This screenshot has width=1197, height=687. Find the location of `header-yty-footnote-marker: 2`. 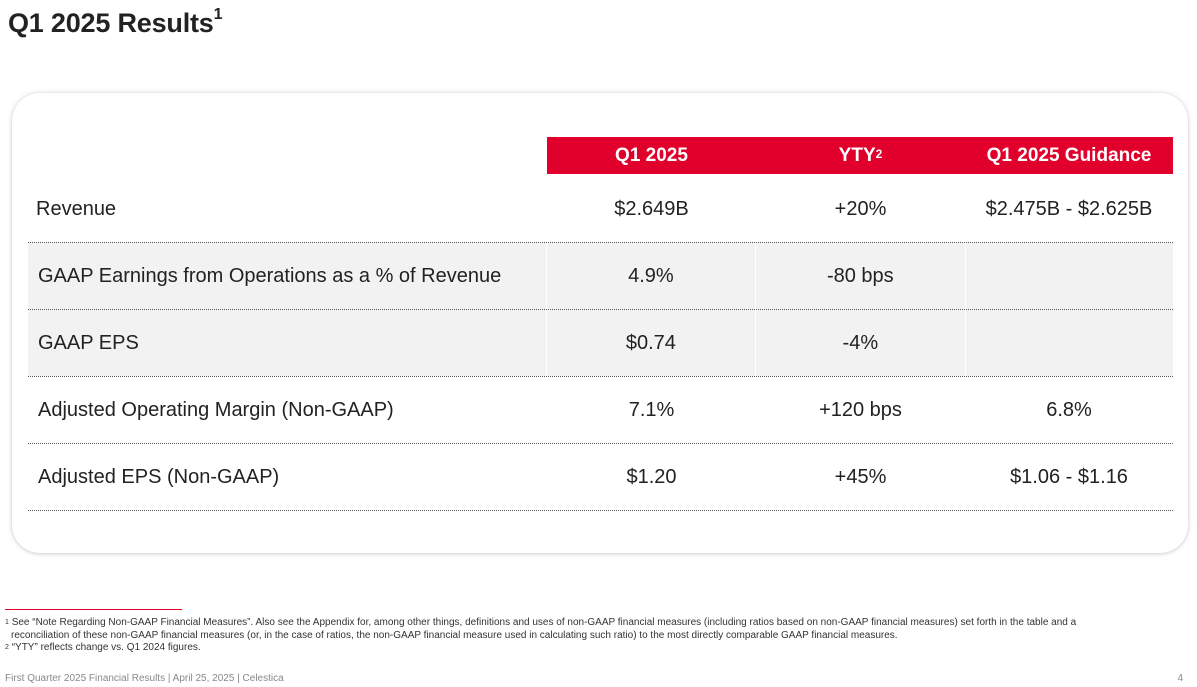

header-yty-footnote-marker: 2 is located at coordinates (879, 153).